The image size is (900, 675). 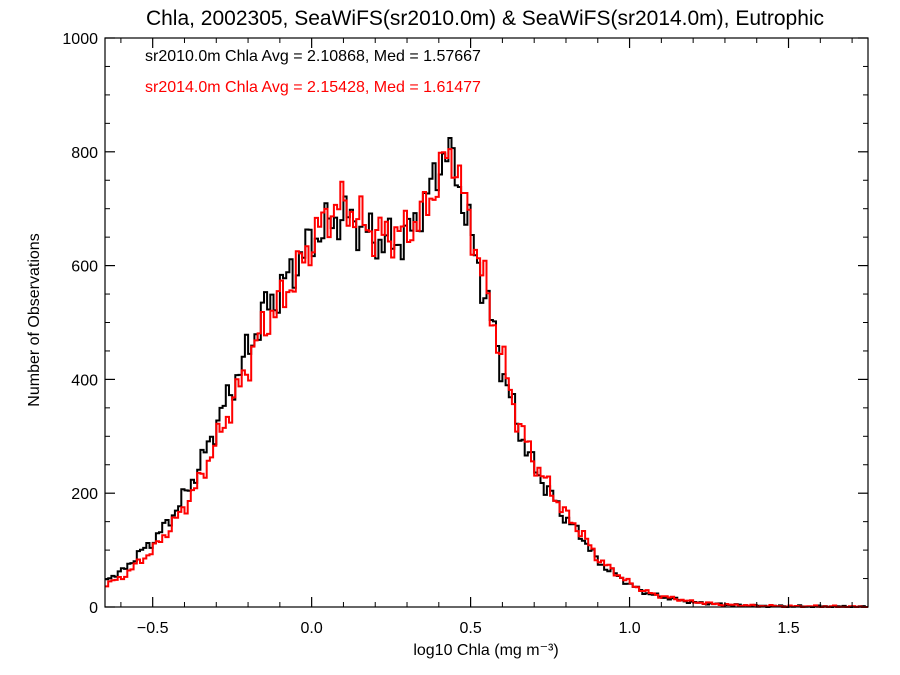 I want to click on x-tick-label: 0.5, so click(x=470, y=628).